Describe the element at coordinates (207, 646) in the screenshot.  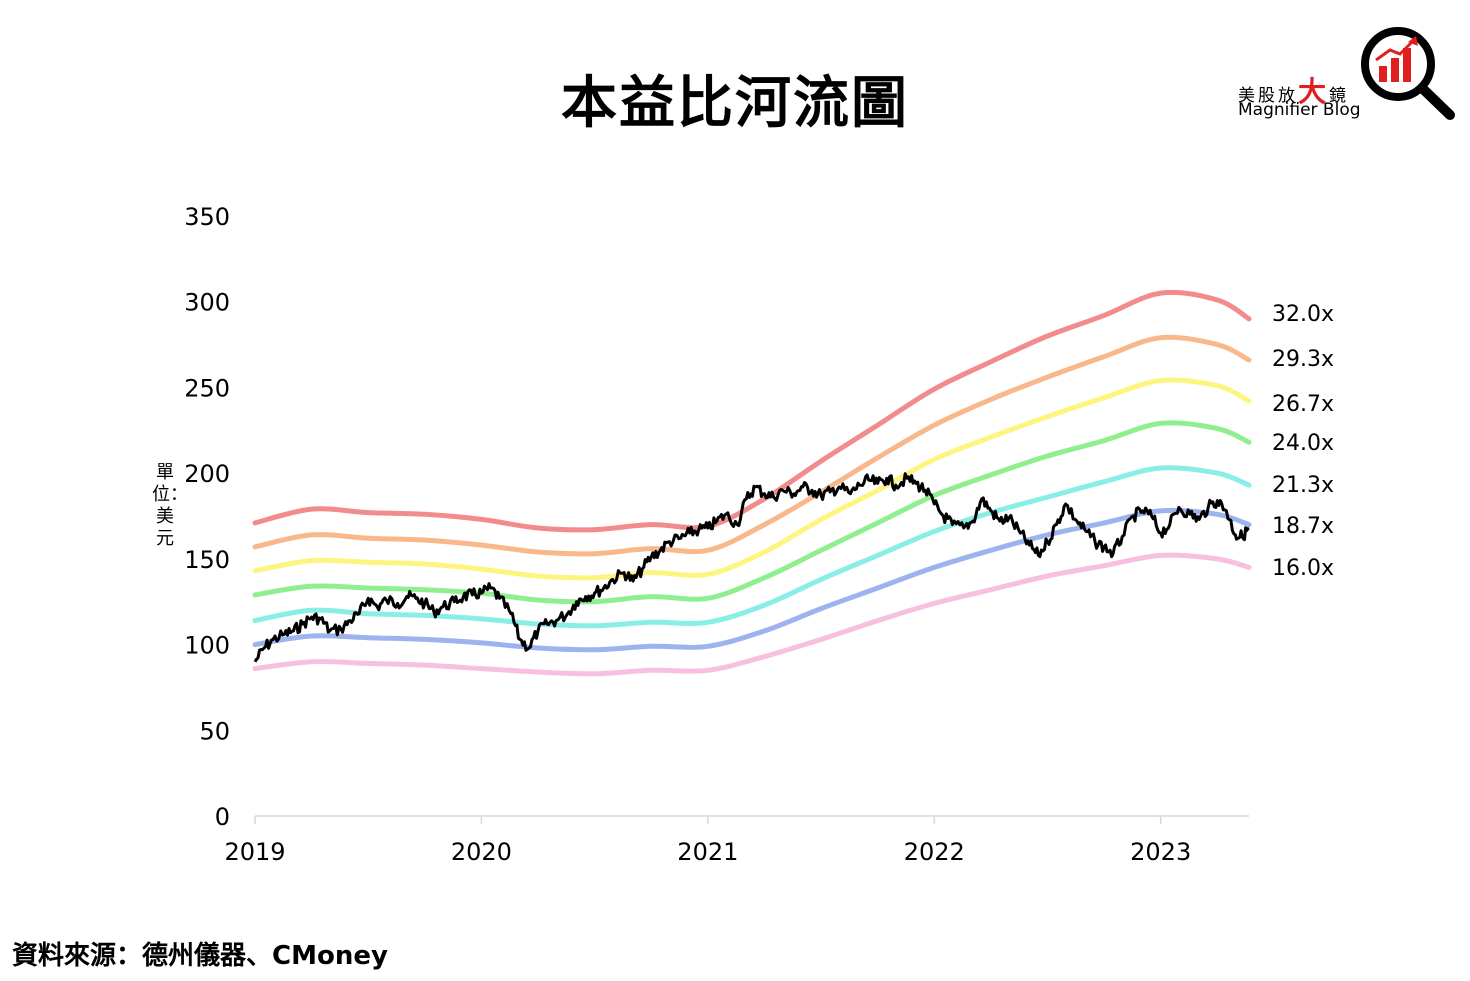
I see `y-tick-label: 100` at that location.